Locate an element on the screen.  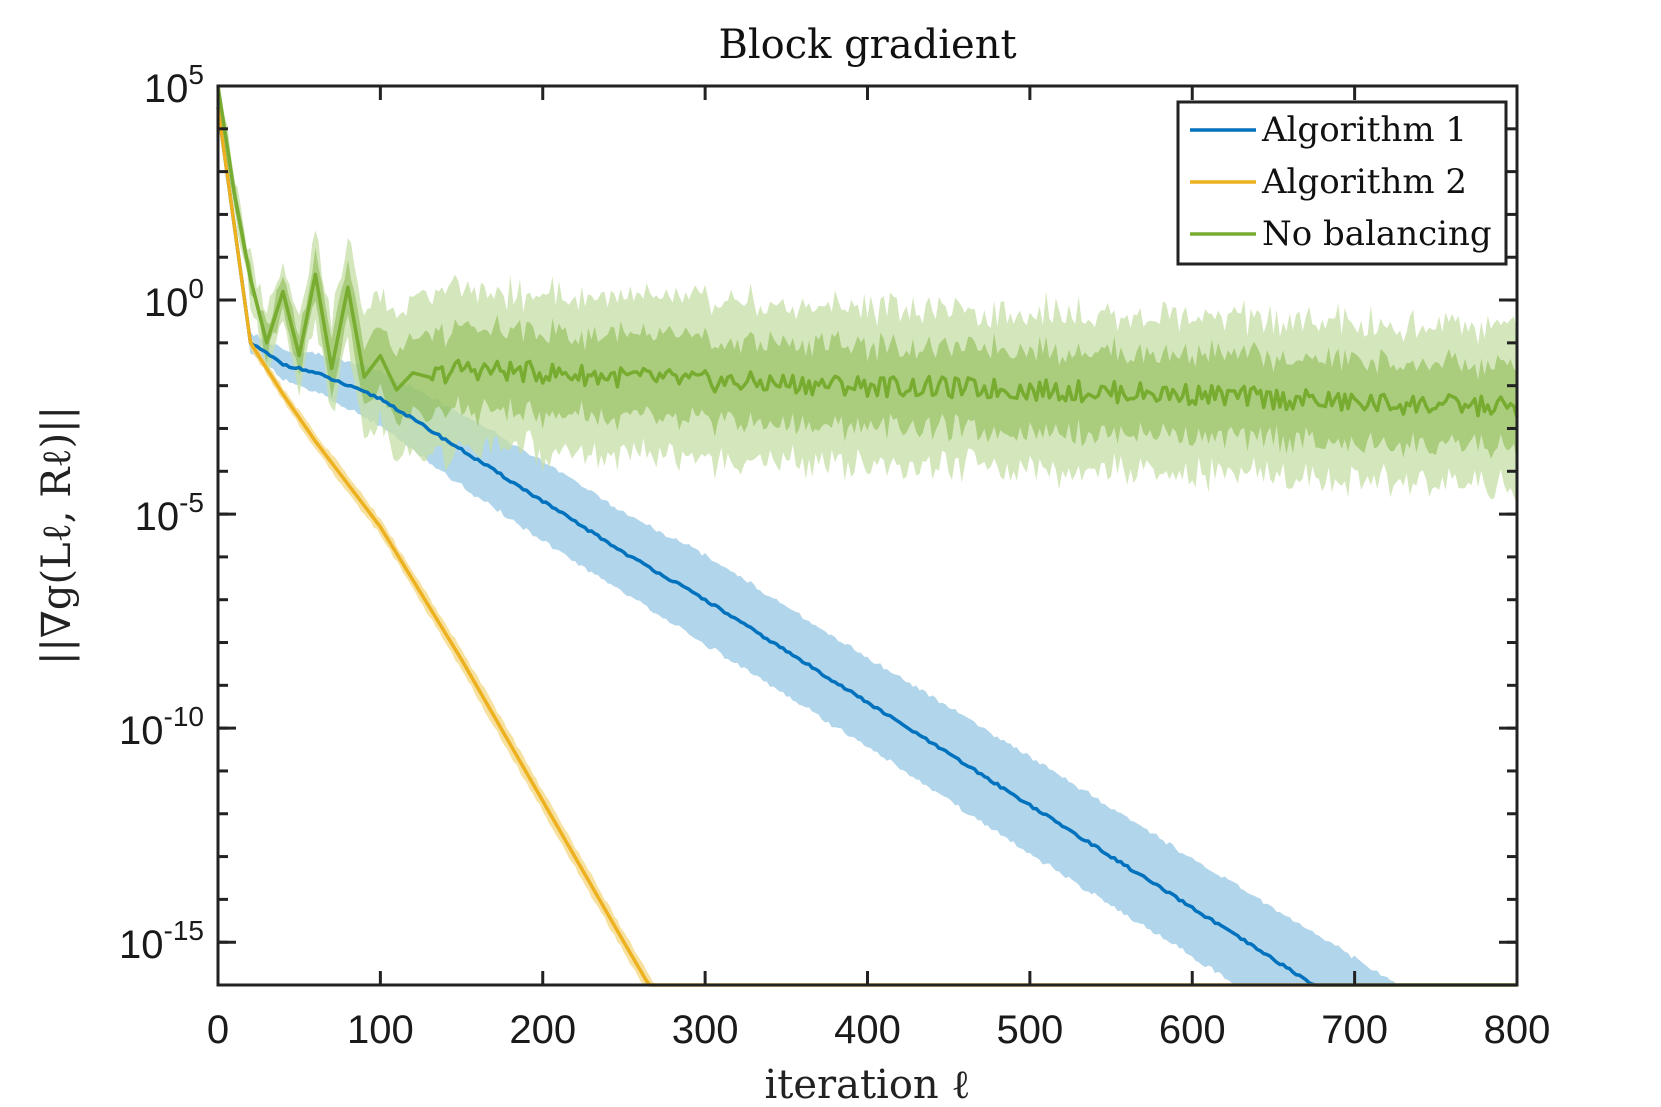
x-tick-label: 0 is located at coordinates (218, 1030).